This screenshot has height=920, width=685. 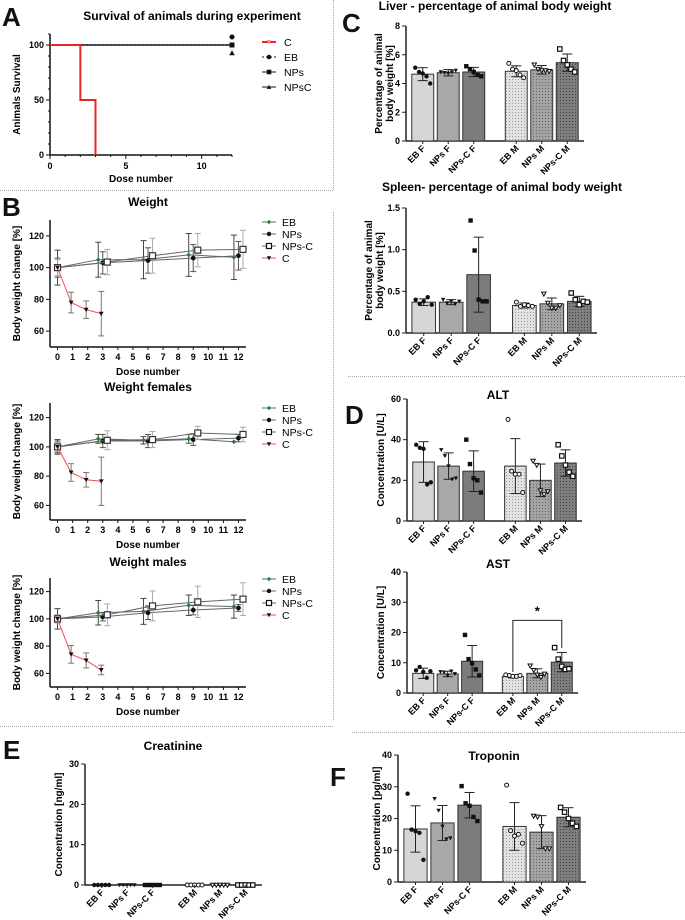 What do you see at coordinates (297, 604) in the screenshot?
I see `legend-label: NPs-C` at bounding box center [297, 604].